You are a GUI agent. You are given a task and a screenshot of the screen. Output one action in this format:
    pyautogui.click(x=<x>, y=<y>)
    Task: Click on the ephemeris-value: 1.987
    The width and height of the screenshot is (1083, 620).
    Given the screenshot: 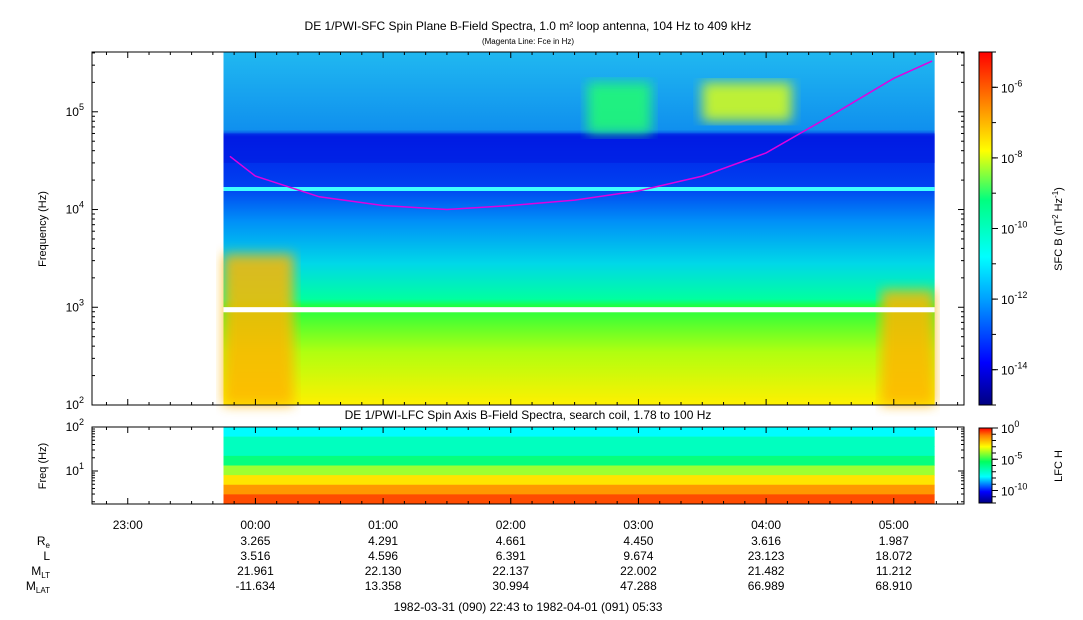 What is the action you would take?
    pyautogui.click(x=894, y=541)
    